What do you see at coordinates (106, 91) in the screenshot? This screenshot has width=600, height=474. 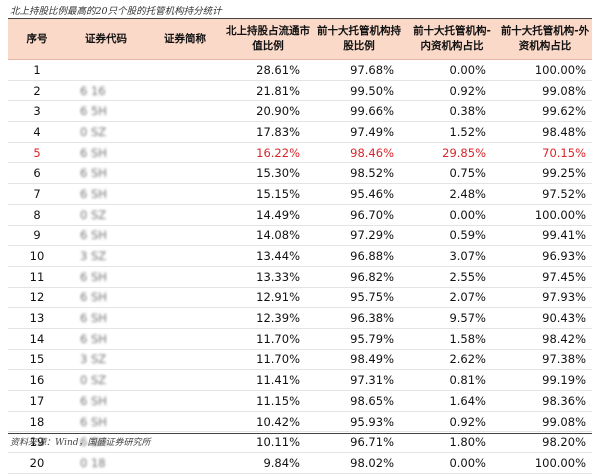 I see `cell-code: 6 16` at bounding box center [106, 91].